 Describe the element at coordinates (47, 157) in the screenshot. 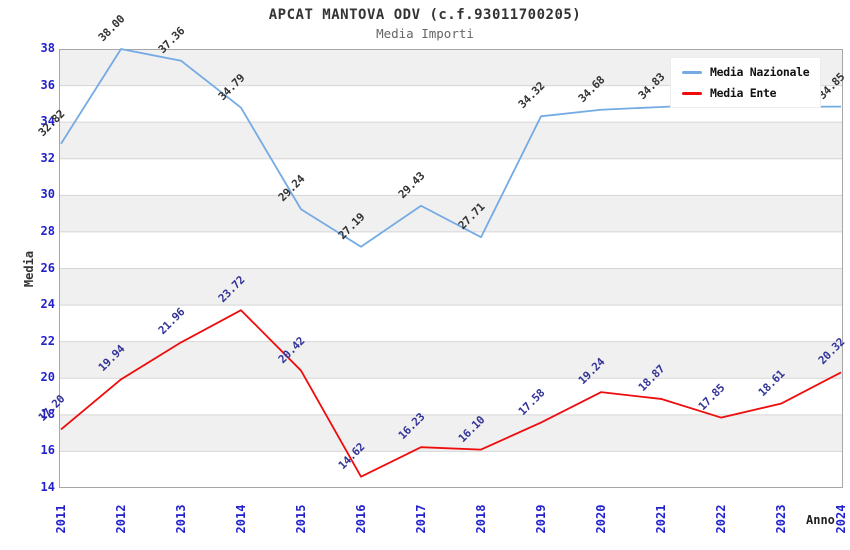

I see `y-tick-label: 32` at that location.